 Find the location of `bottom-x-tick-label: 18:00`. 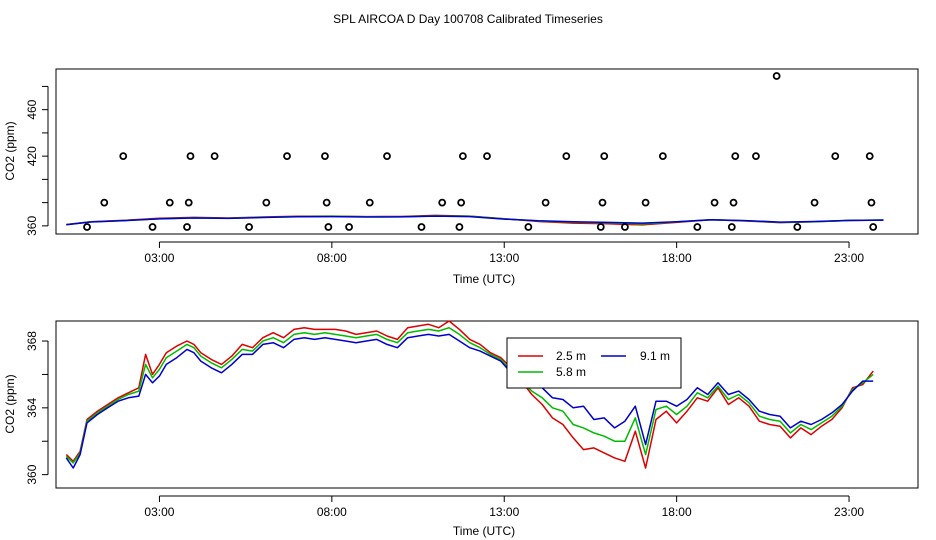

bottom-x-tick-label: 18:00 is located at coordinates (677, 512).